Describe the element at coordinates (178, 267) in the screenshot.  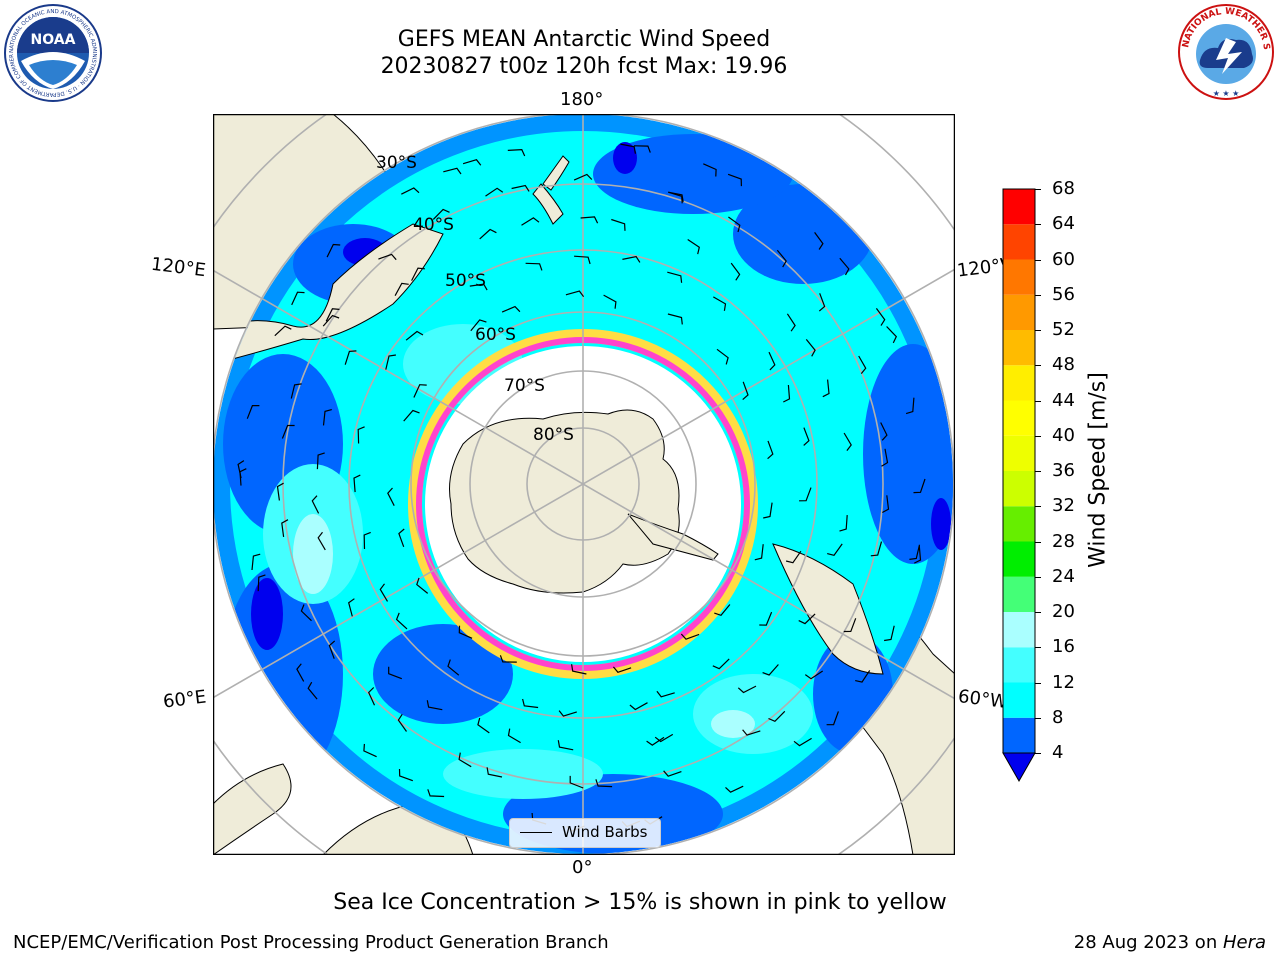
I see `lon-label-upper-left: 120°E` at that location.